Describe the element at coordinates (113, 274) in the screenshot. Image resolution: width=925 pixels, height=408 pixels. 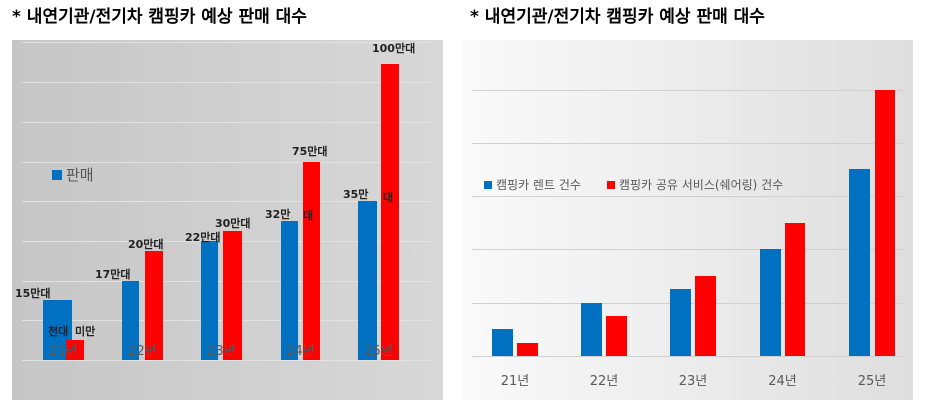
I see `data-label: 17만대` at that location.